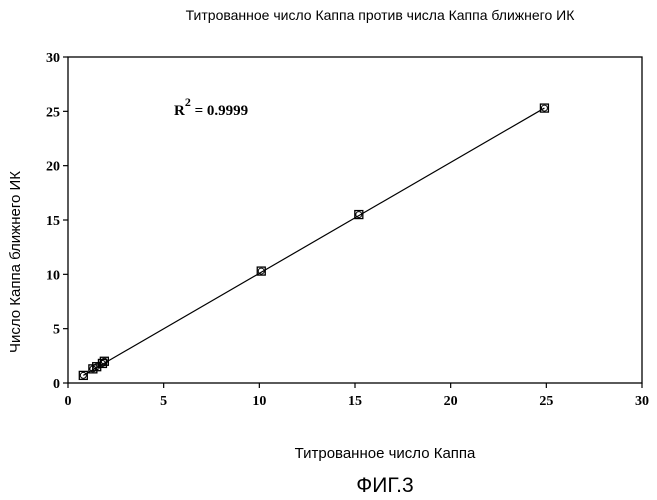  What do you see at coordinates (163, 401) in the screenshot?
I see `x-tick-label: 5` at bounding box center [163, 401].